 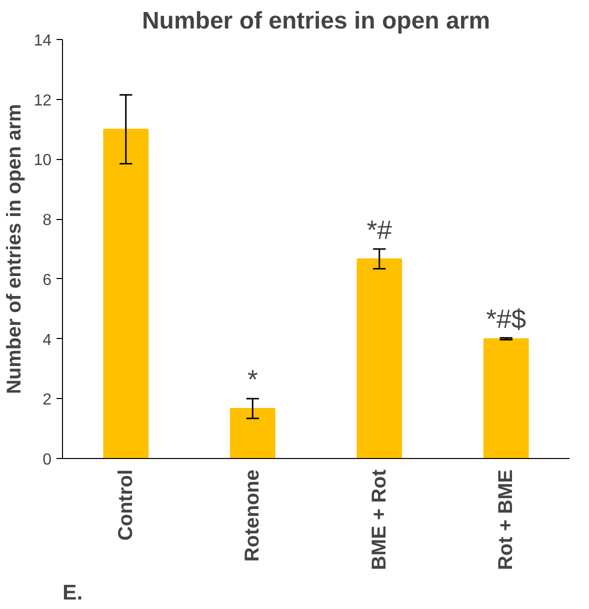 I want to click on annotation: *#, so click(x=379, y=230).